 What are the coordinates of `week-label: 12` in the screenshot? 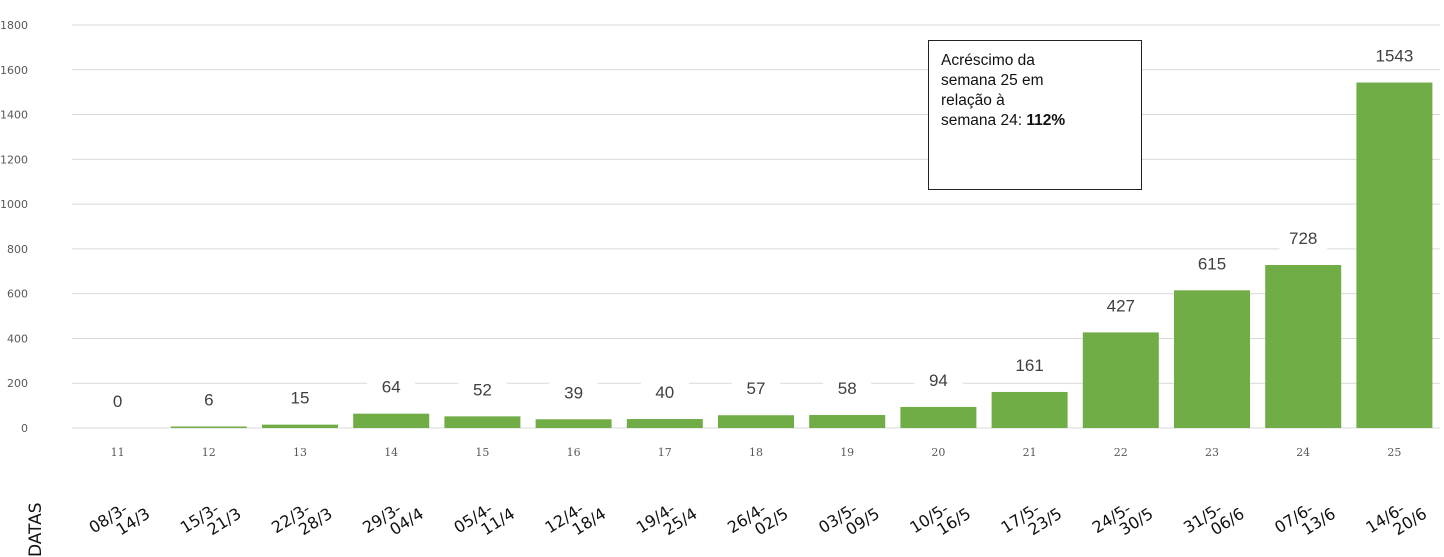 It's located at (209, 452).